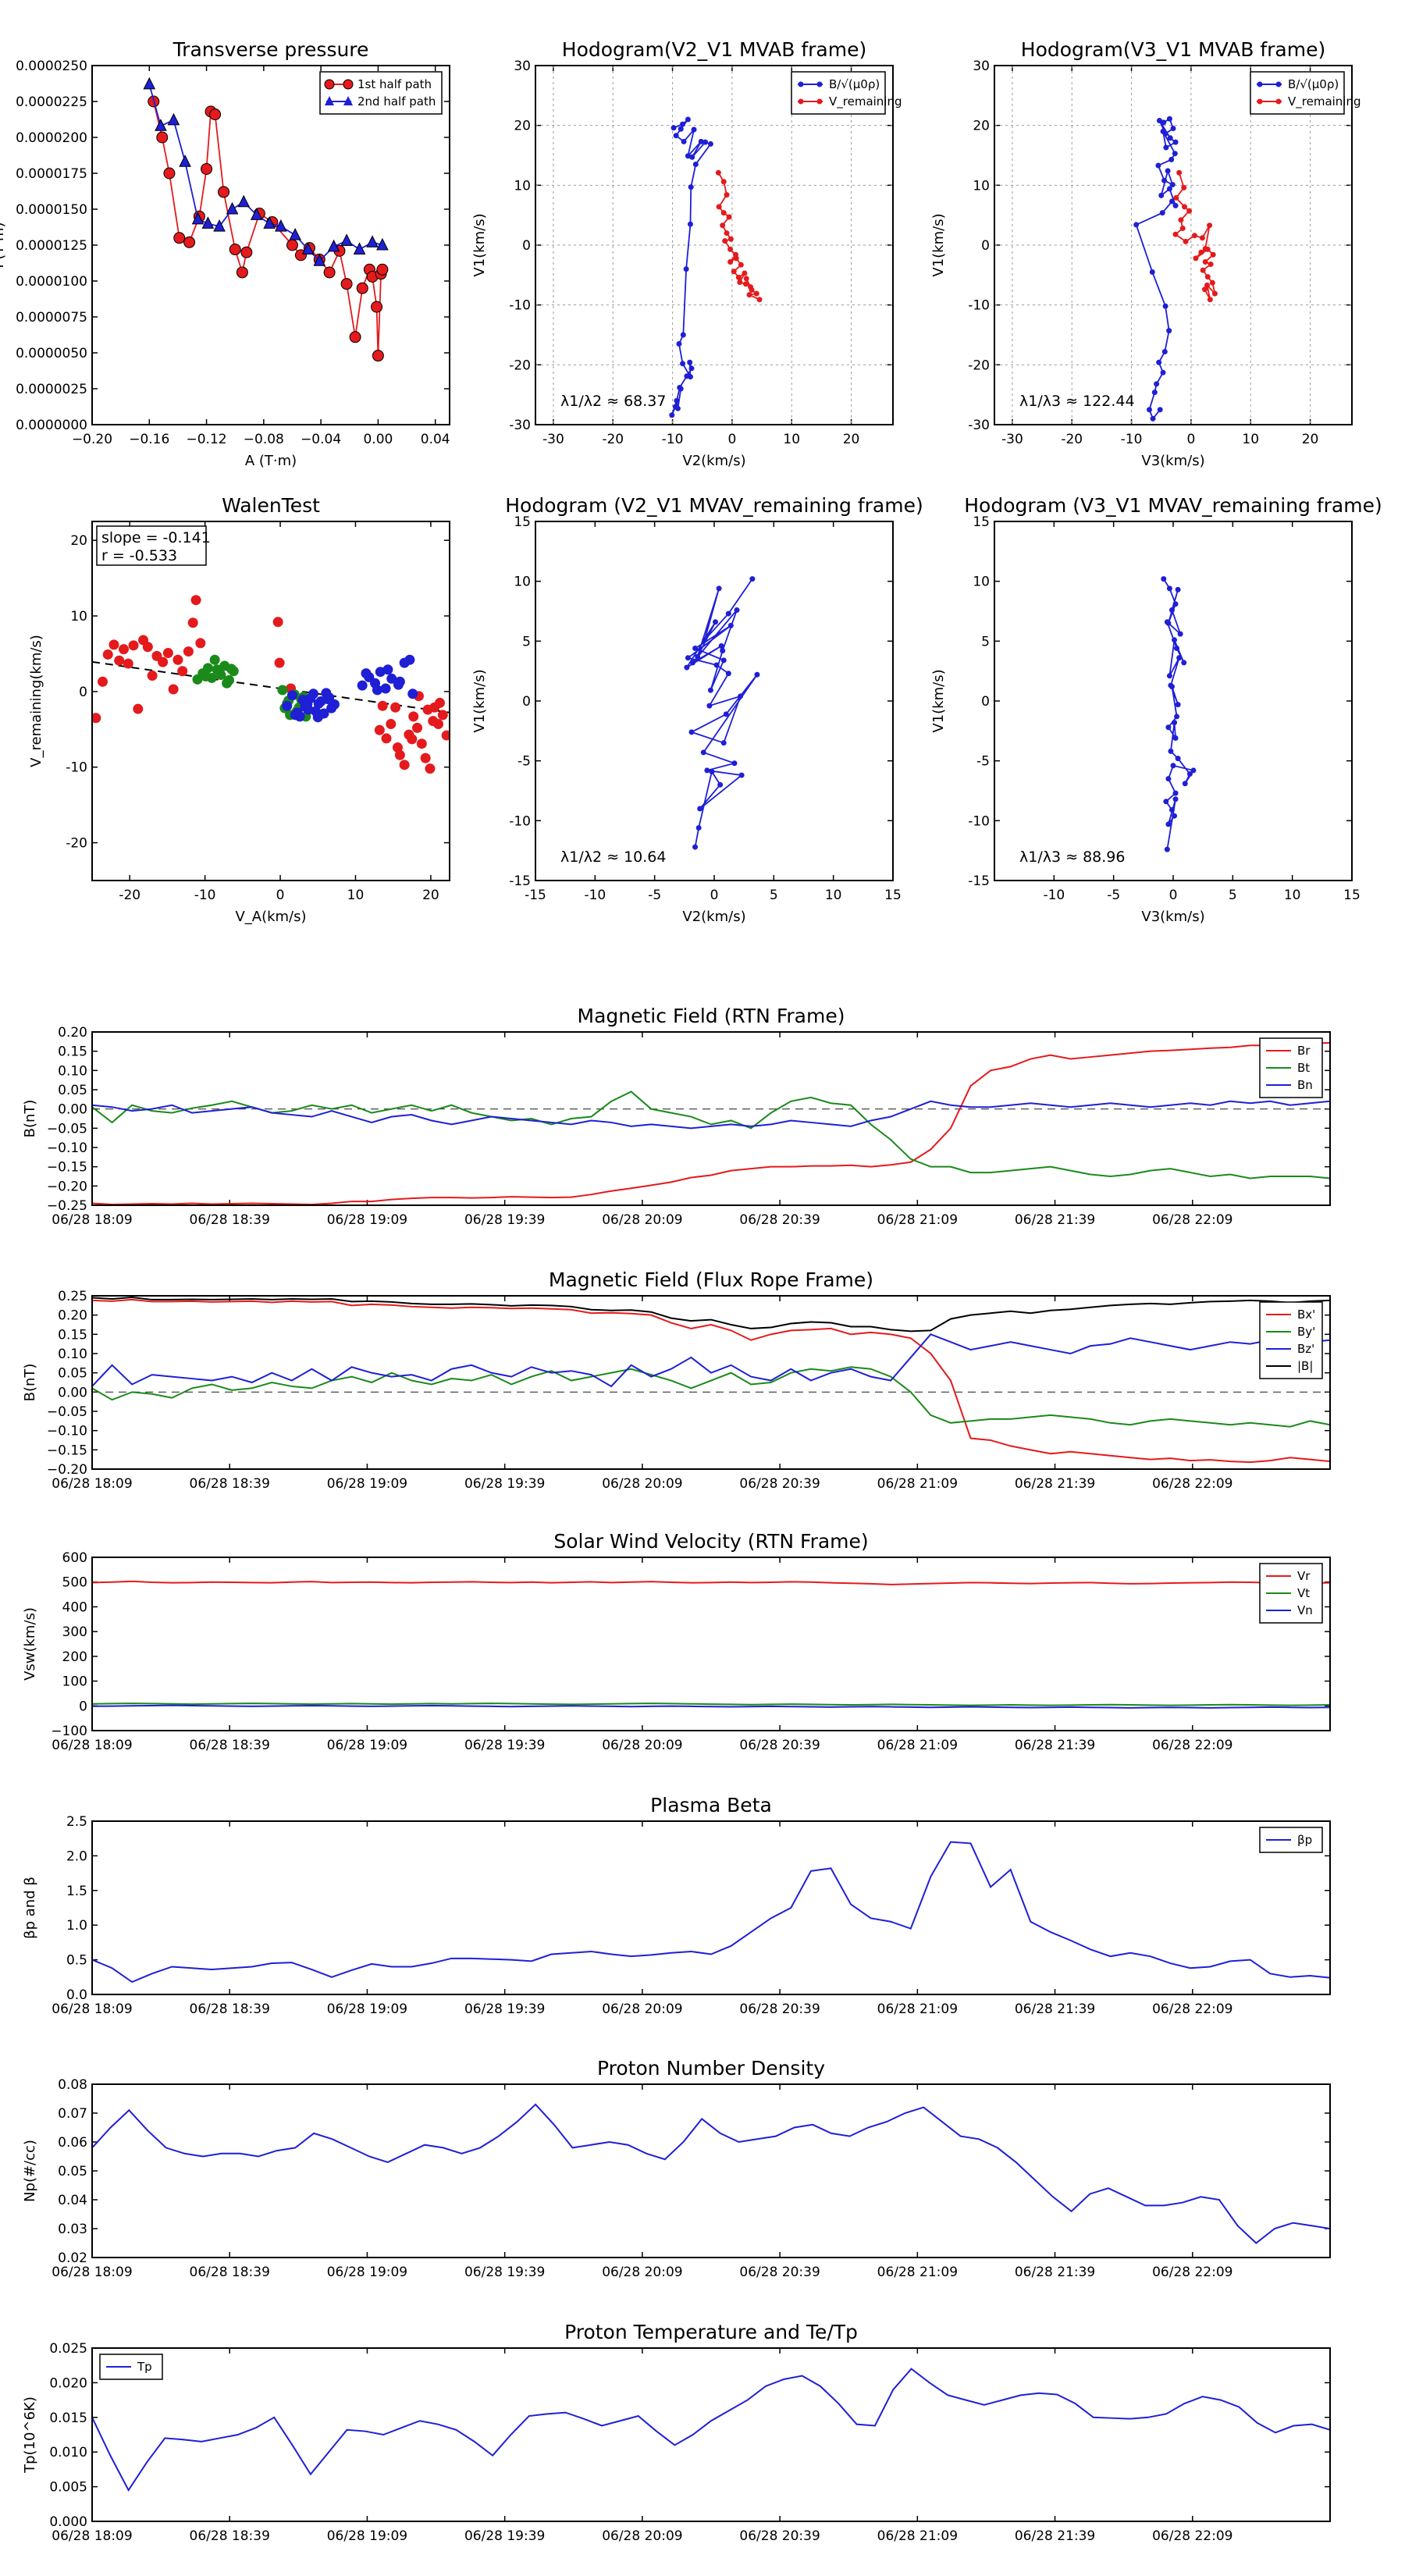  I want to click on legend: B/√(μ0ρ) V_remaining, so click(1305, 93).